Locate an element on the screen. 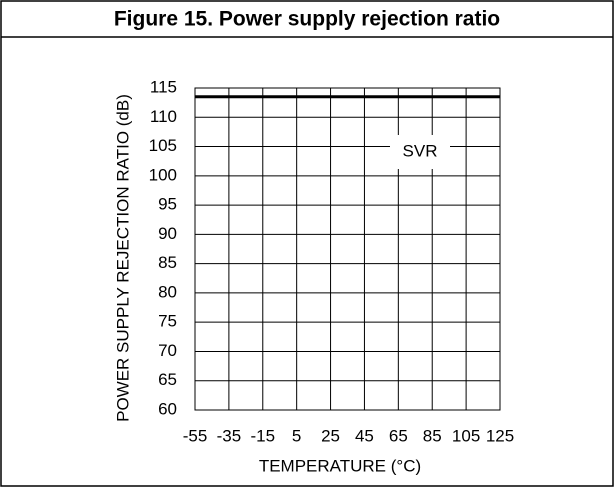  x-axis-label: TEMPERATURE (°C) is located at coordinates (340, 465).